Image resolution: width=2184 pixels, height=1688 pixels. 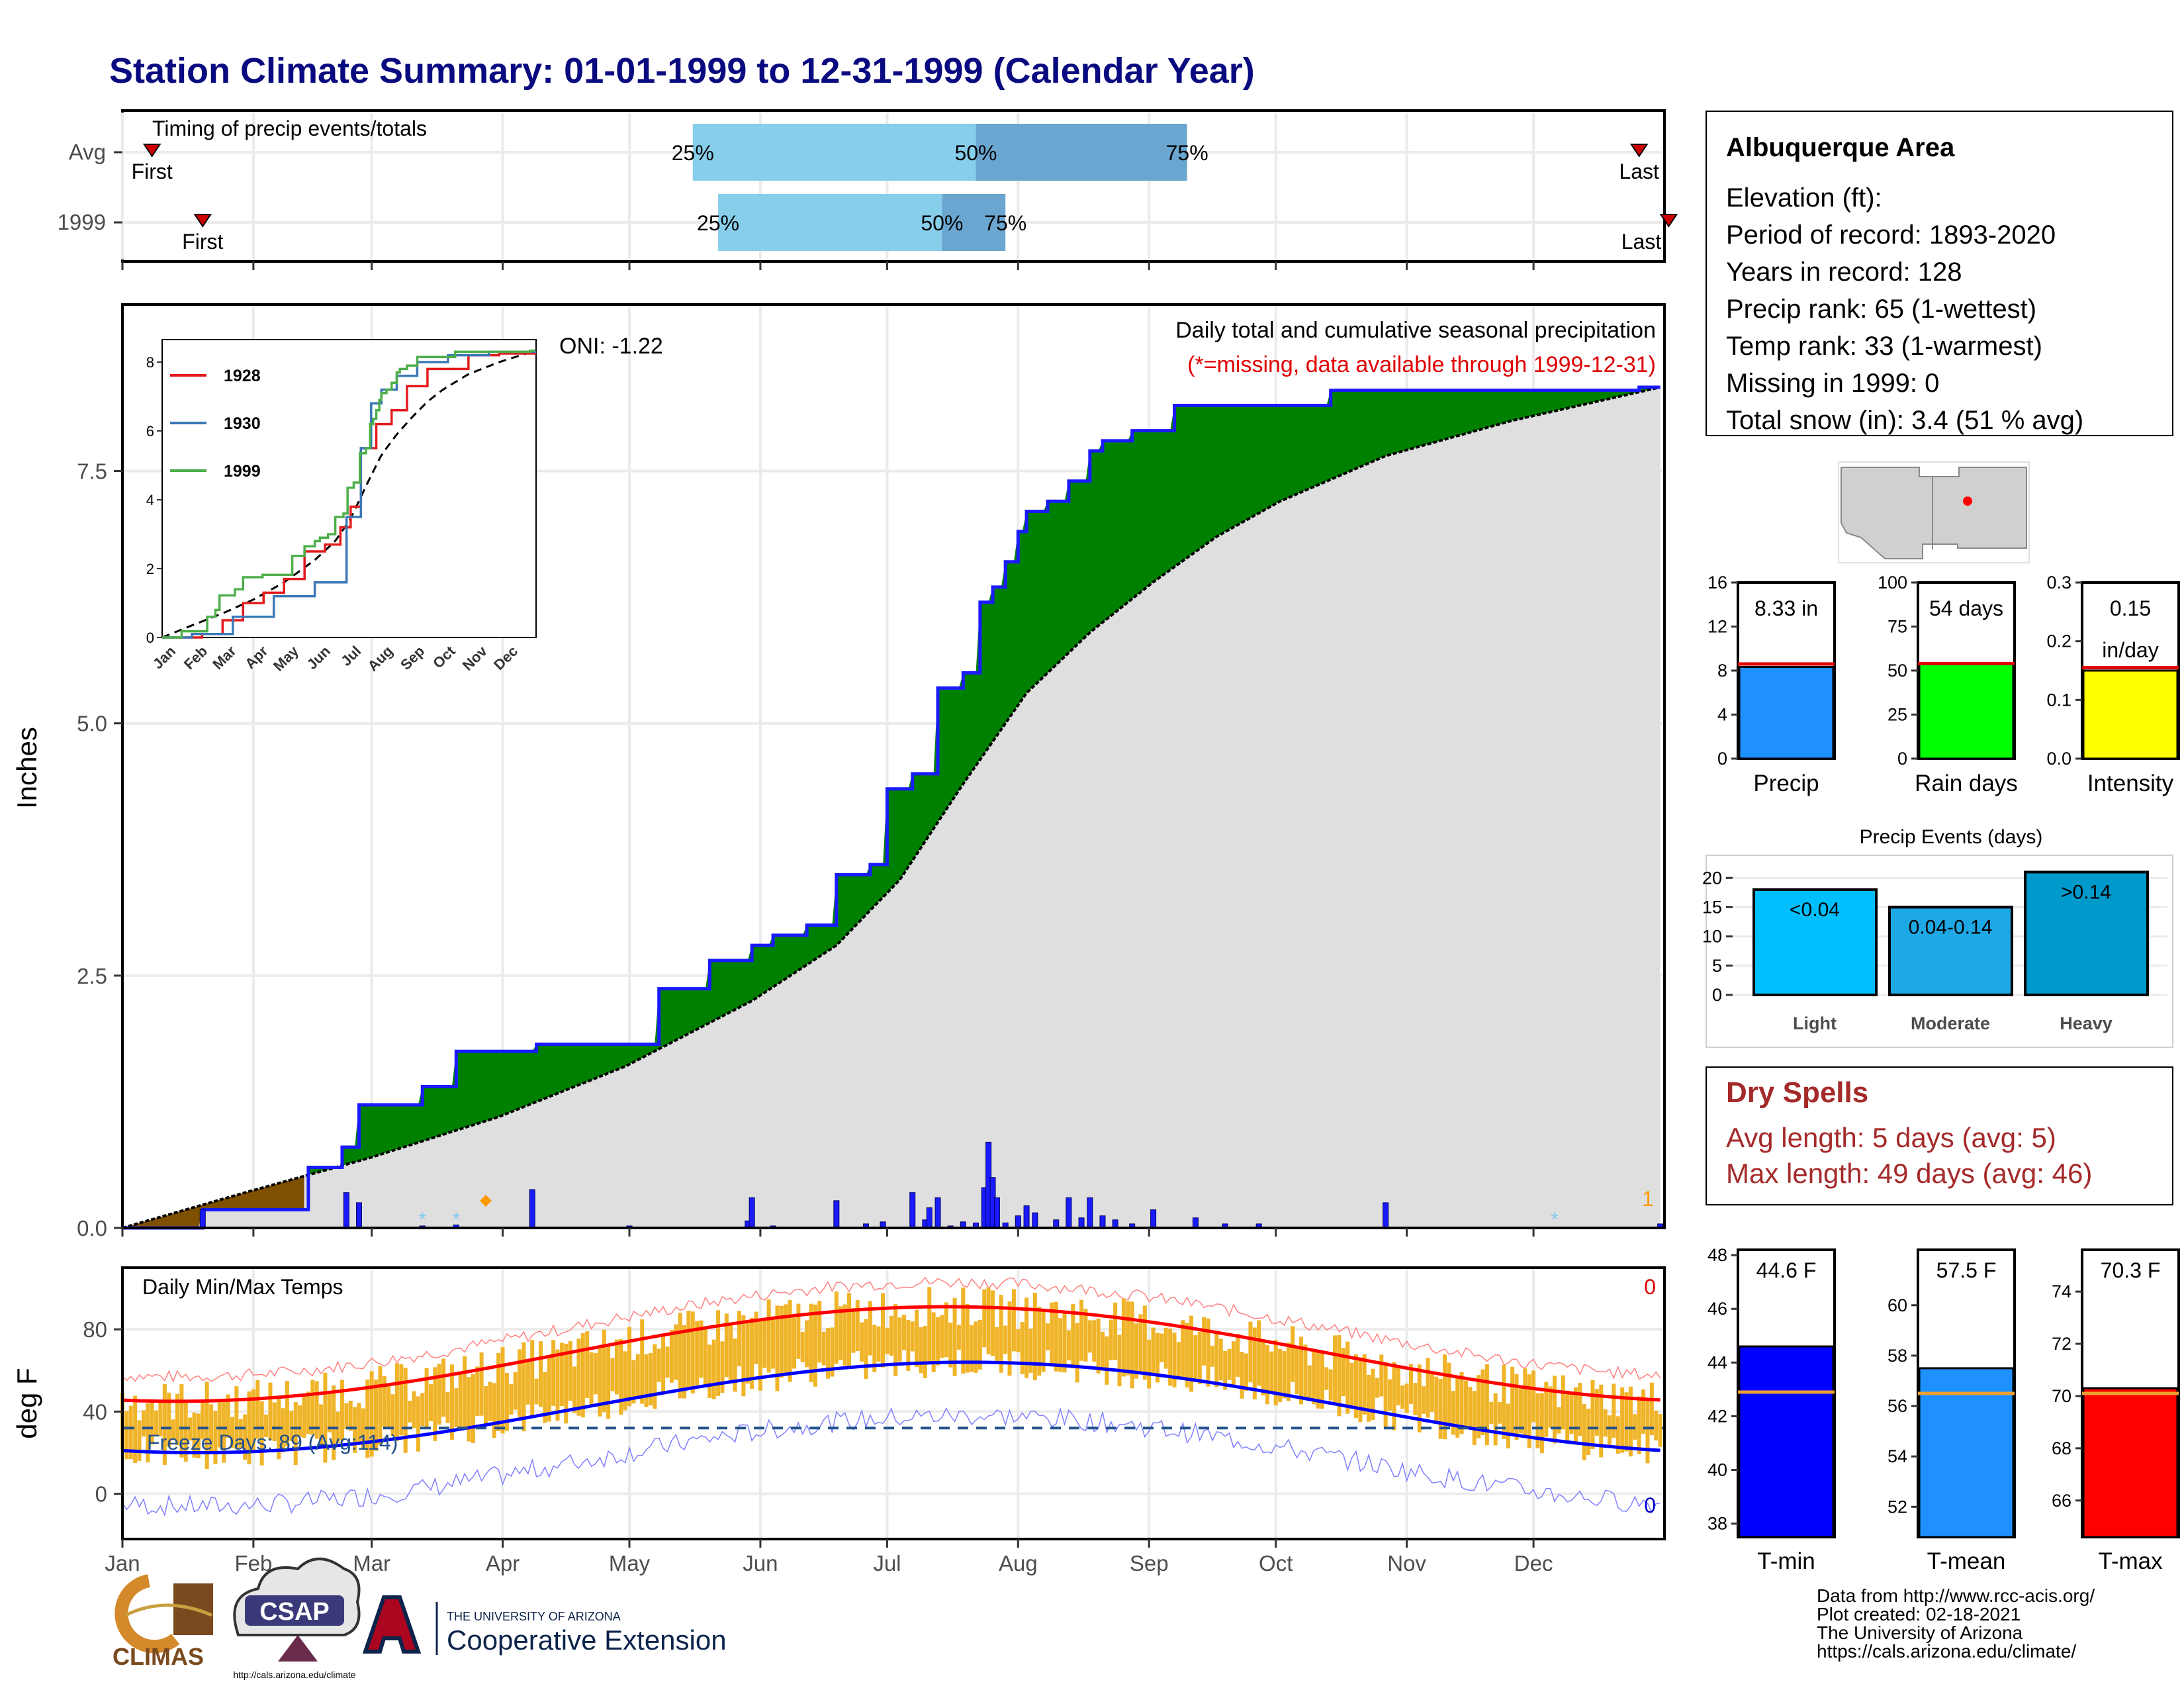 I want to click on climas-logo-arc, so click(x=147, y=1614).